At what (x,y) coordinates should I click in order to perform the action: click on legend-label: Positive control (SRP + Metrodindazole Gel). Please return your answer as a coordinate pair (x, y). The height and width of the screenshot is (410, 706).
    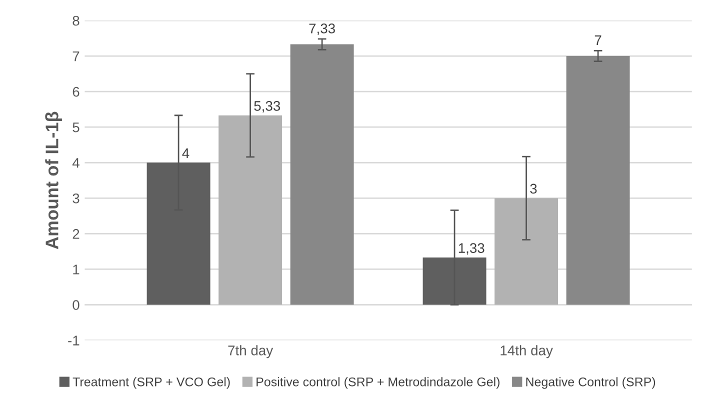
    Looking at the image, I should click on (378, 383).